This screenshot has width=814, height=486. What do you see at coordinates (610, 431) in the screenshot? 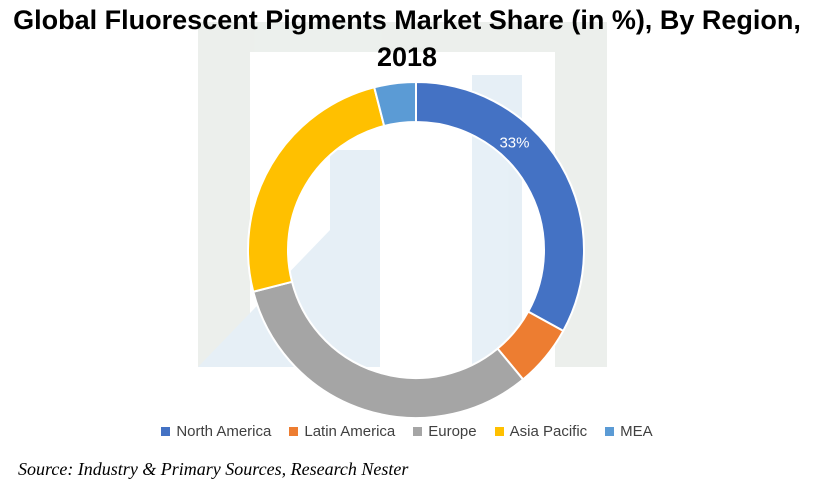
I see `legend-swatch-mea` at bounding box center [610, 431].